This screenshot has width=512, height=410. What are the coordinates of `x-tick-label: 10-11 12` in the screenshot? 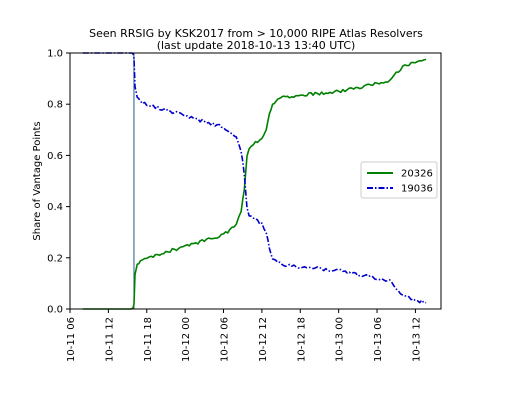 It's located at (109, 339).